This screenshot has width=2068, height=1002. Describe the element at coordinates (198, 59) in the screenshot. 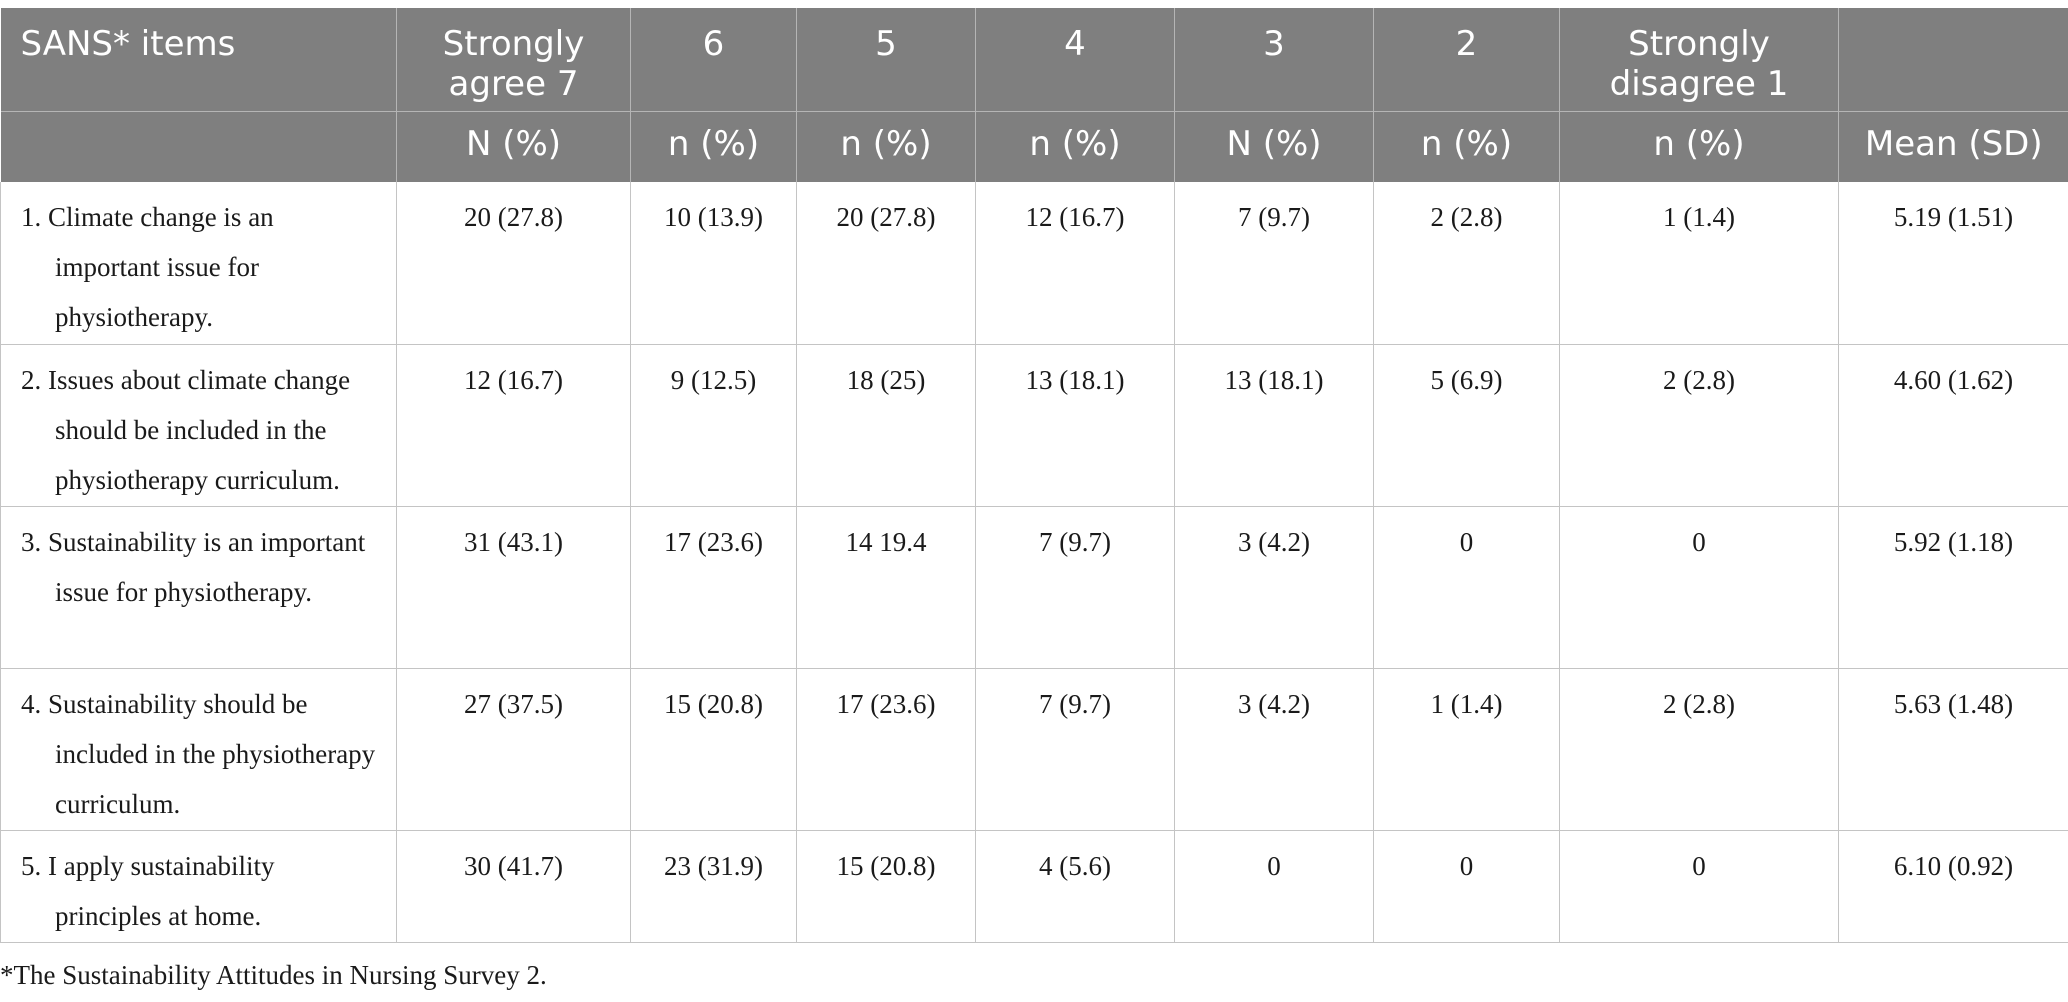

I see `header-items: SANS* items` at that location.